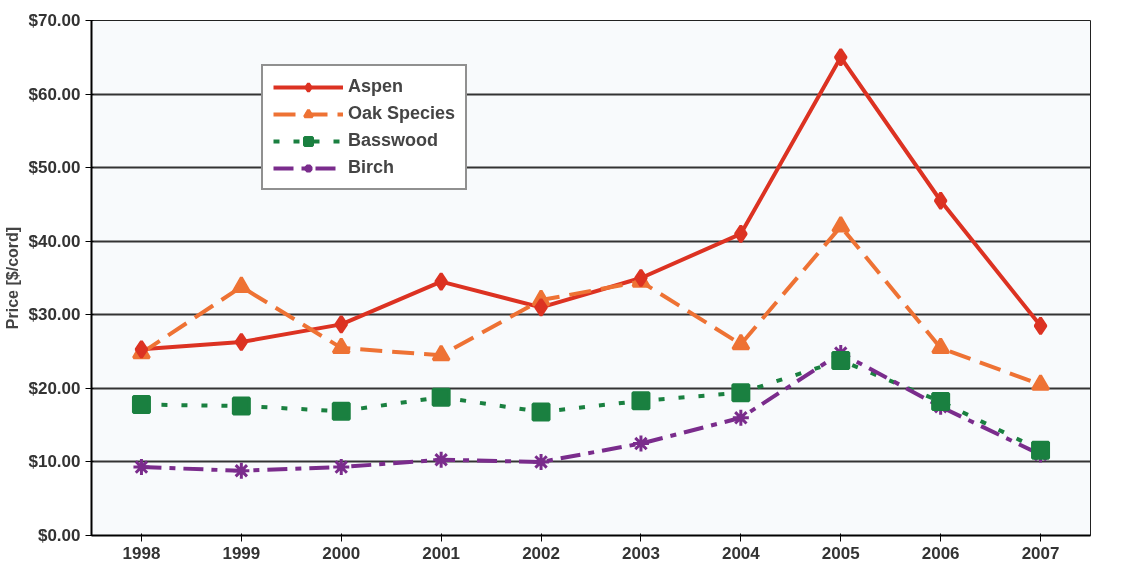 This screenshot has height=573, width=1148. I want to click on y-tick-label: $20.00, so click(54, 388).